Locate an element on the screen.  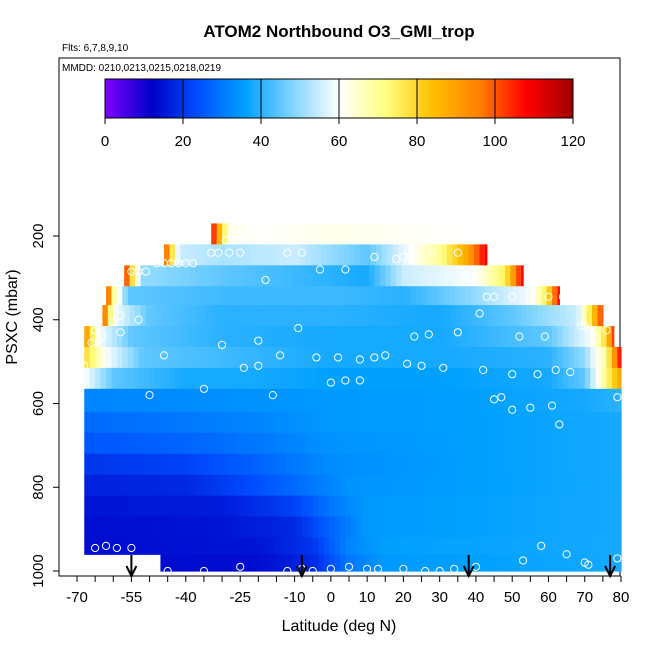
x-tick-label: 30 is located at coordinates (439, 597).